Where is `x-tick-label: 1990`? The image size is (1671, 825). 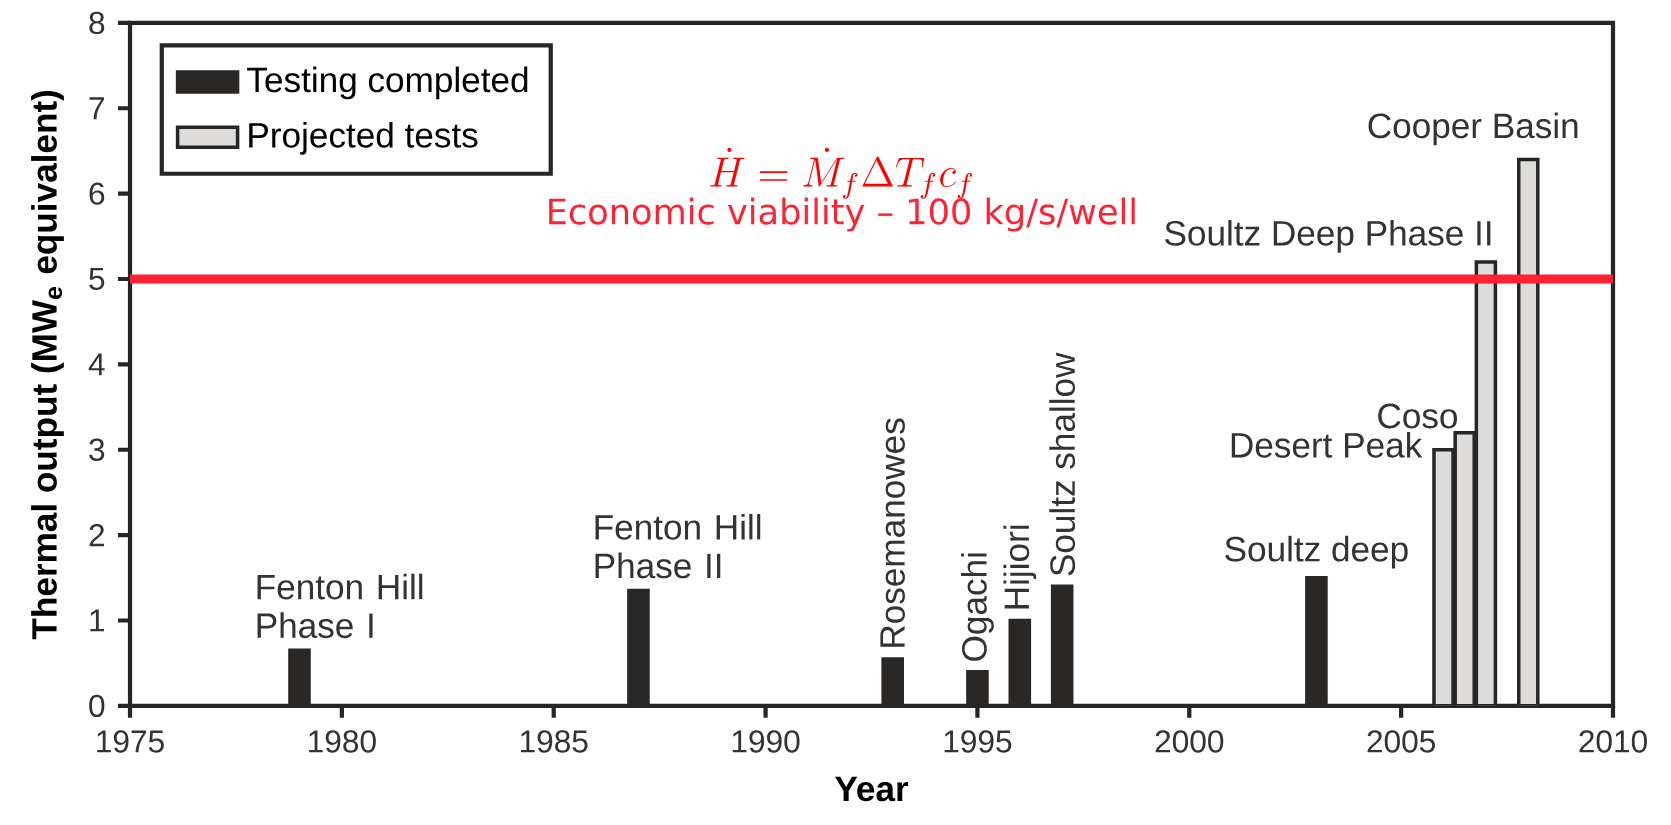 x-tick-label: 1990 is located at coordinates (766, 741).